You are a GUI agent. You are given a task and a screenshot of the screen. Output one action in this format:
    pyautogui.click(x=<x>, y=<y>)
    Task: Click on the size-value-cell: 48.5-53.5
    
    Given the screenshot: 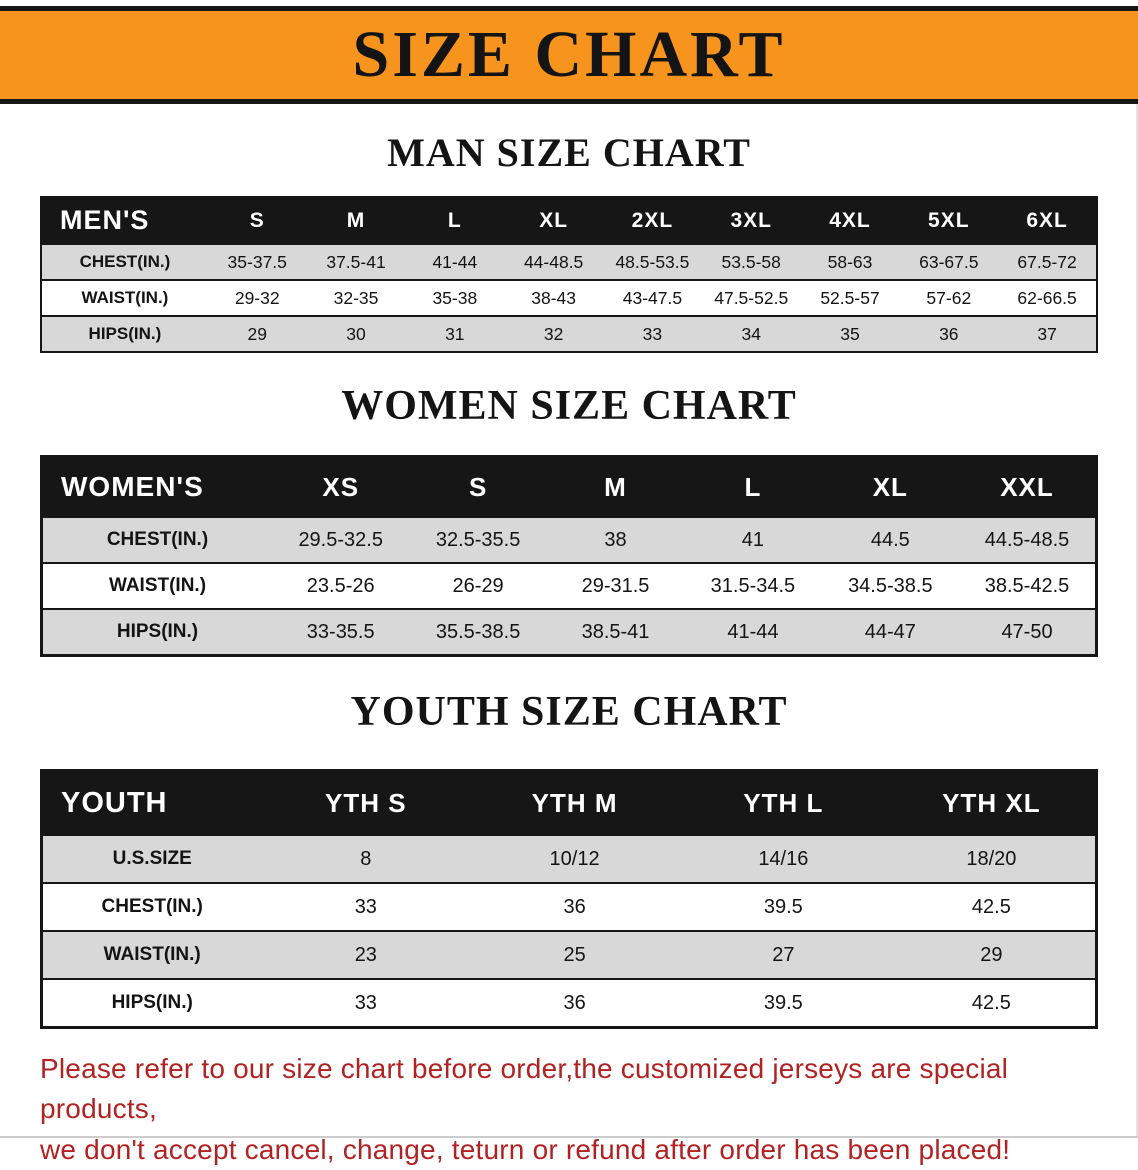 What is the action you would take?
    pyautogui.click(x=652, y=261)
    